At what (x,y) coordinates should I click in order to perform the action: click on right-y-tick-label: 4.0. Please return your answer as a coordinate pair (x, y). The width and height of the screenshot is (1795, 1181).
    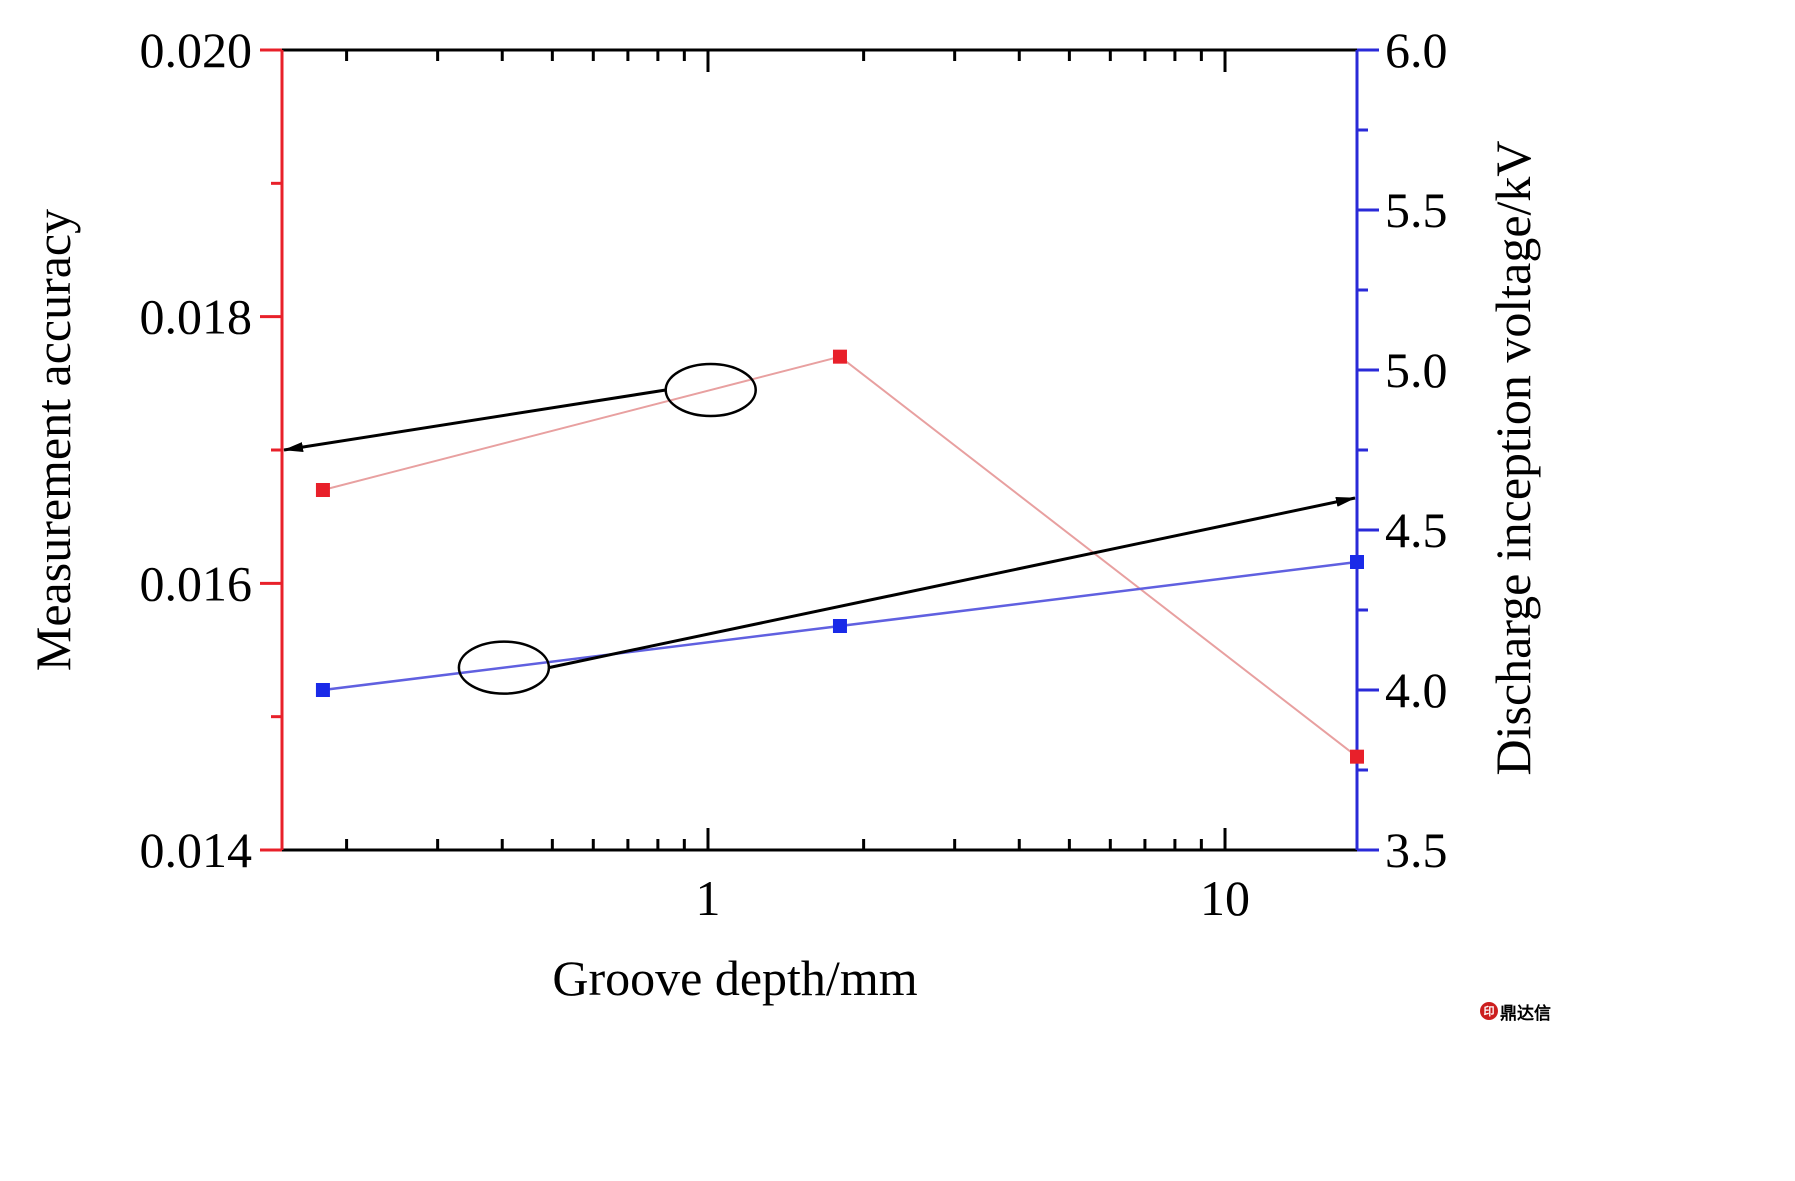
    Looking at the image, I should click on (1416, 690).